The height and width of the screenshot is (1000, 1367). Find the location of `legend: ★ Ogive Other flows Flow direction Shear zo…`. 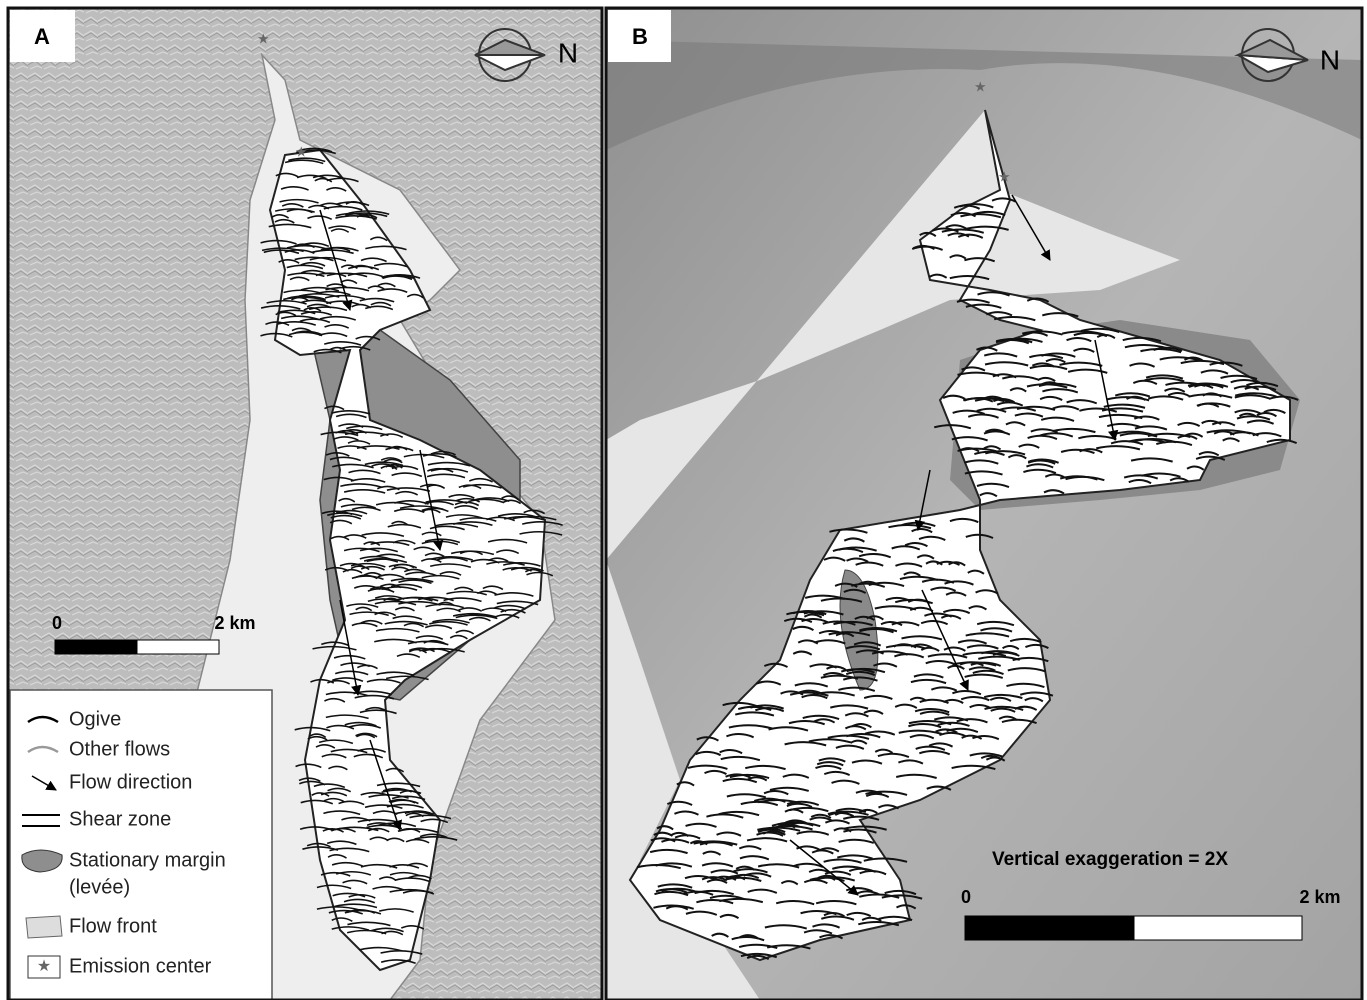

legend: ★ Ogive Other flows Flow direction Shear zo… is located at coordinates (141, 844).